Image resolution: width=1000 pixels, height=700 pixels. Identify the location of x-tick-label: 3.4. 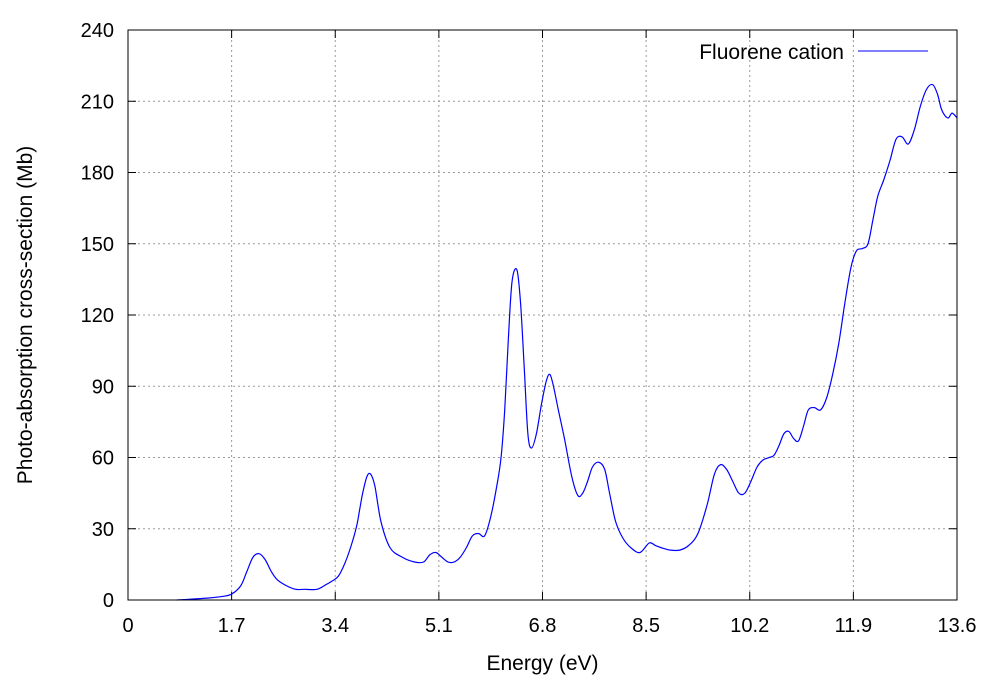
(335, 626).